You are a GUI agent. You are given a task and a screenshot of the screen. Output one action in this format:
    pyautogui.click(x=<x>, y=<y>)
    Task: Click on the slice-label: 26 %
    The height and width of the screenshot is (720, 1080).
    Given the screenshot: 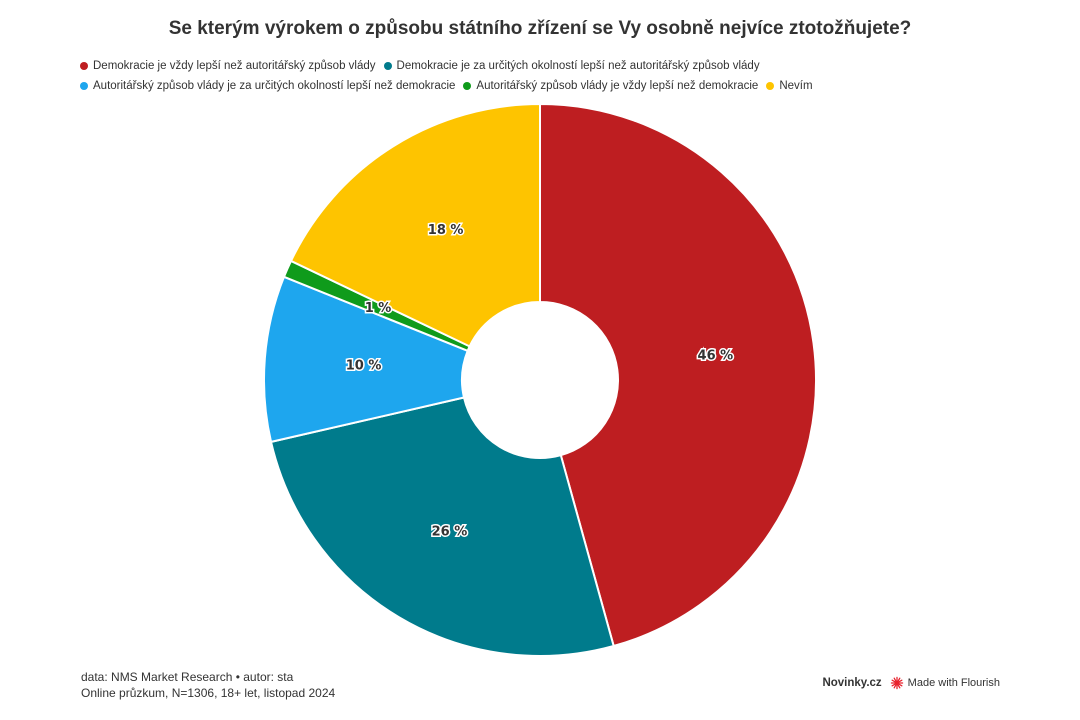 What is the action you would take?
    pyautogui.click(x=450, y=532)
    